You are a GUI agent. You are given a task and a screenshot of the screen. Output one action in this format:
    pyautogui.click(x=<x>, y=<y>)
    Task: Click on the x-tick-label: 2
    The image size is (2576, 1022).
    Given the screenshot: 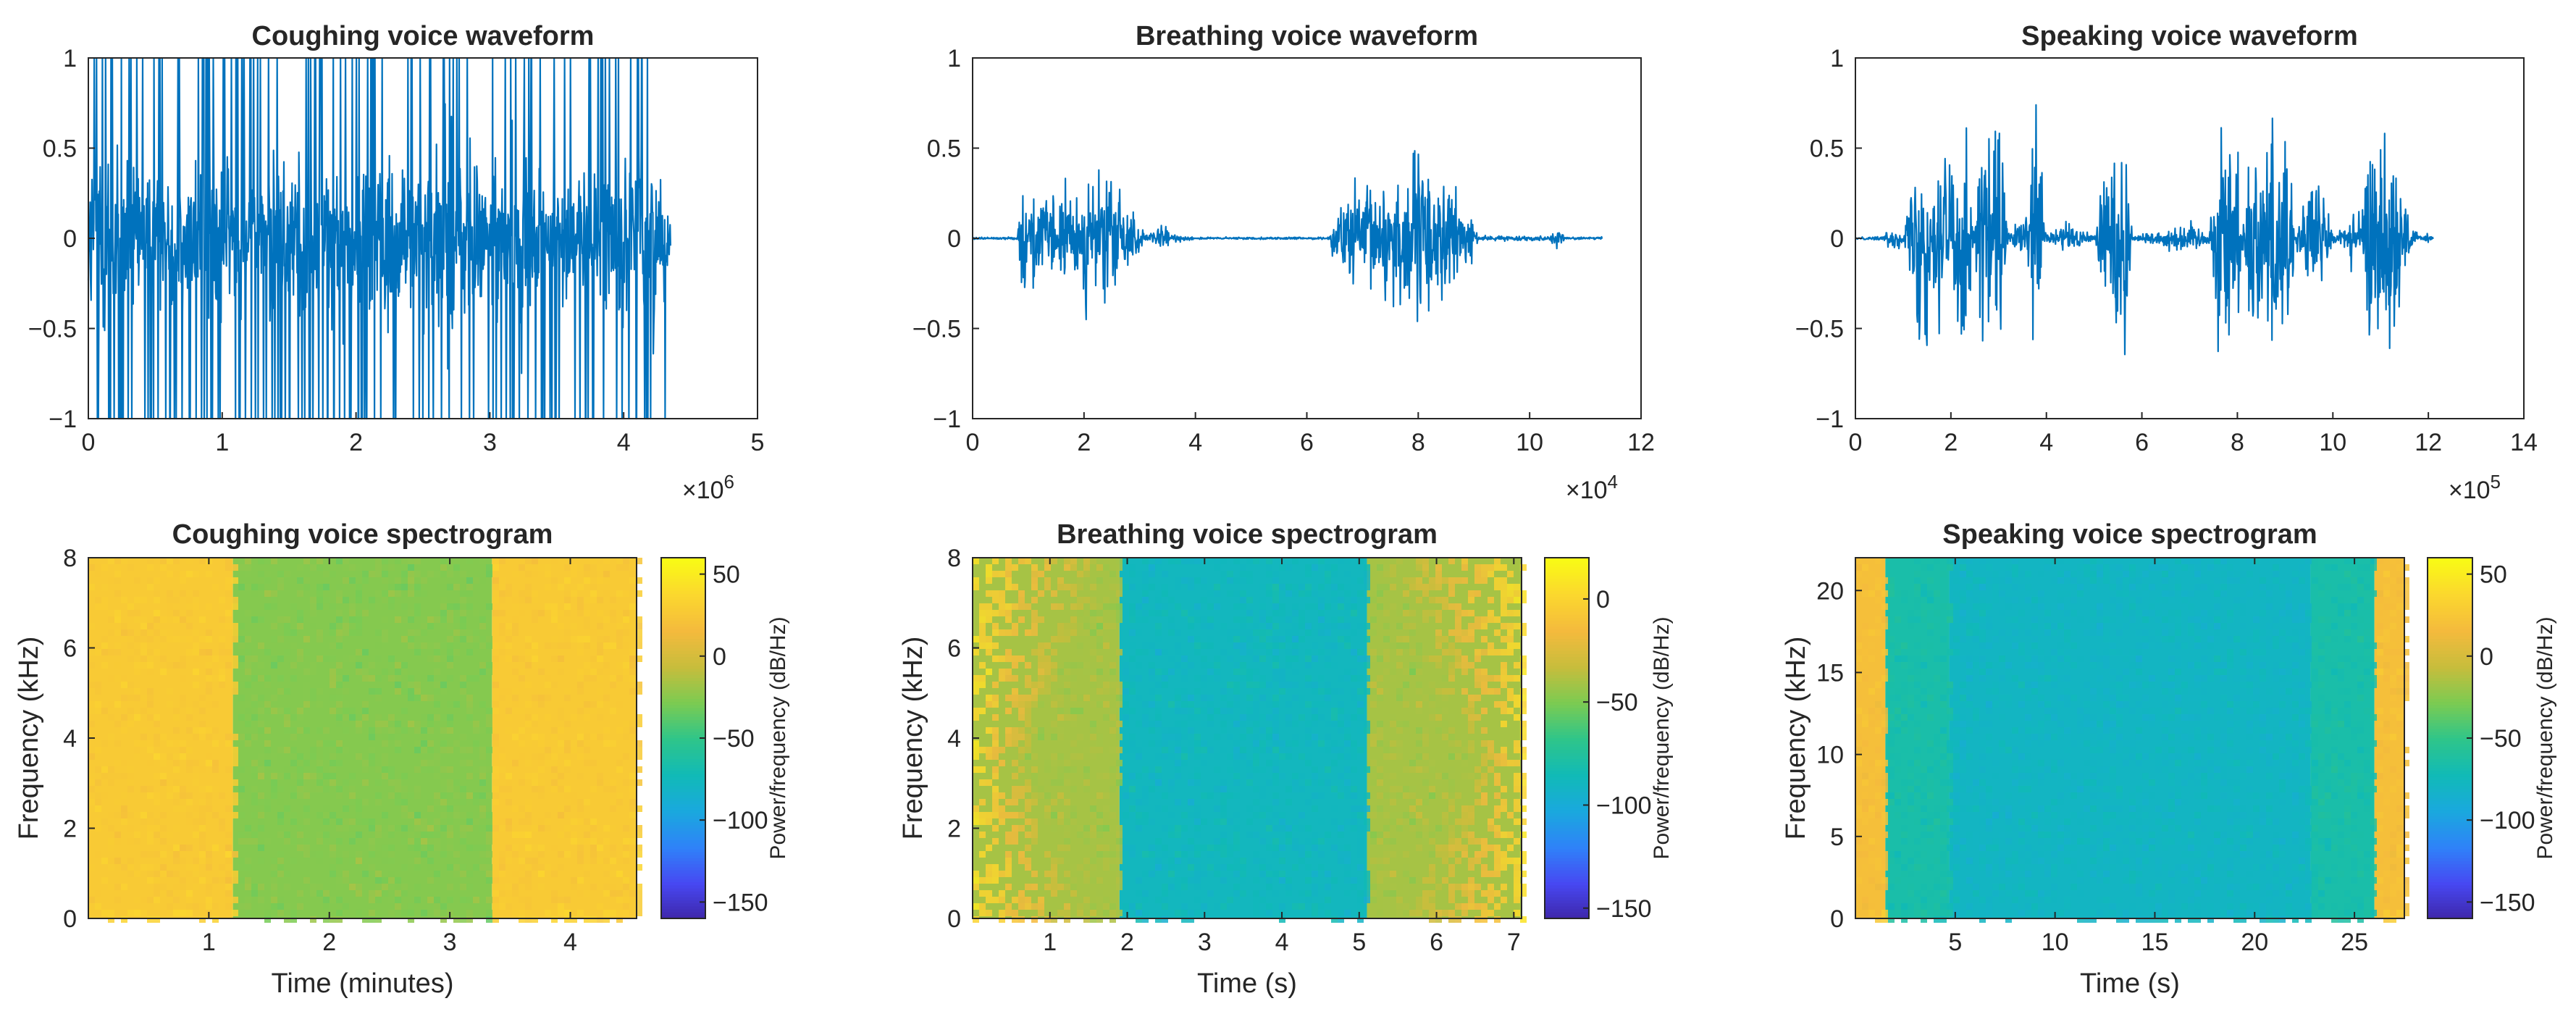 What is the action you would take?
    pyautogui.click(x=1127, y=942)
    